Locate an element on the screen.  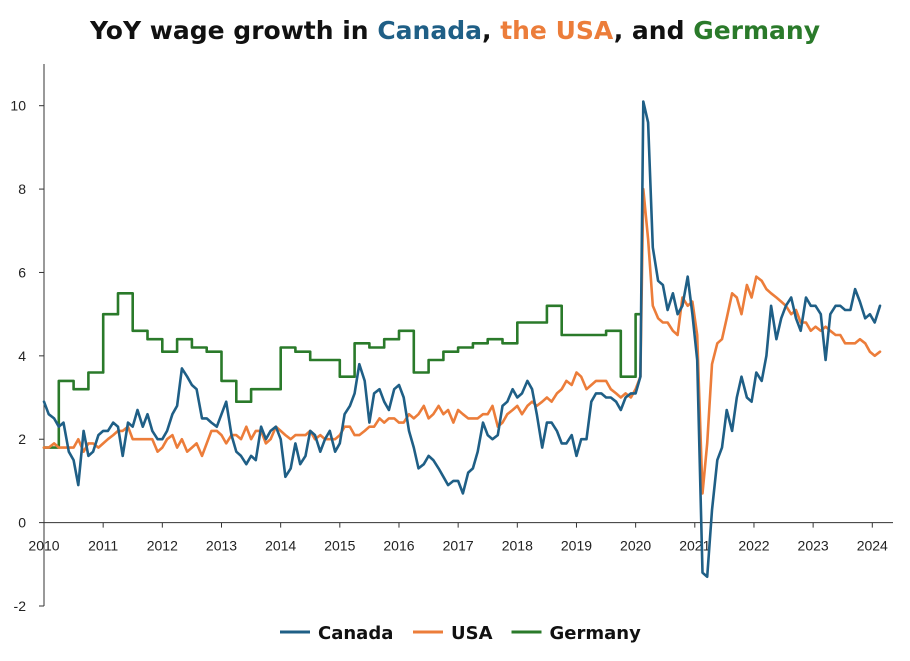
legend-label: Canada is located at coordinates (355, 633).